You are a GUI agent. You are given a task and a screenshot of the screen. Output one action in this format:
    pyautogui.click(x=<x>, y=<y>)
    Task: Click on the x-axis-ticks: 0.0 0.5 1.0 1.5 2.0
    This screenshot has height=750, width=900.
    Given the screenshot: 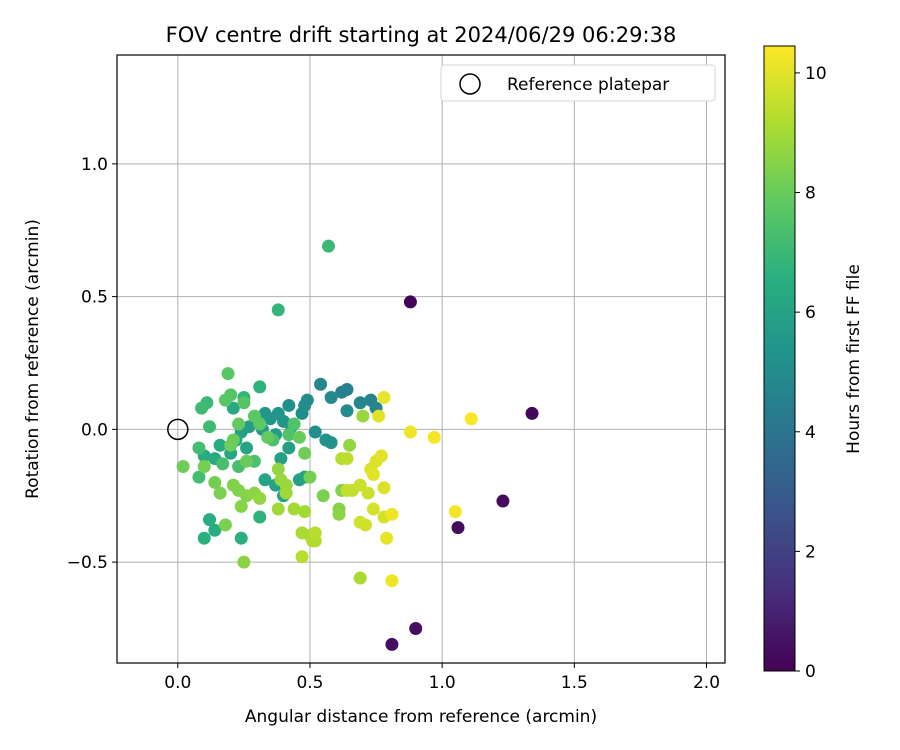 What is the action you would take?
    pyautogui.click(x=442, y=678)
    